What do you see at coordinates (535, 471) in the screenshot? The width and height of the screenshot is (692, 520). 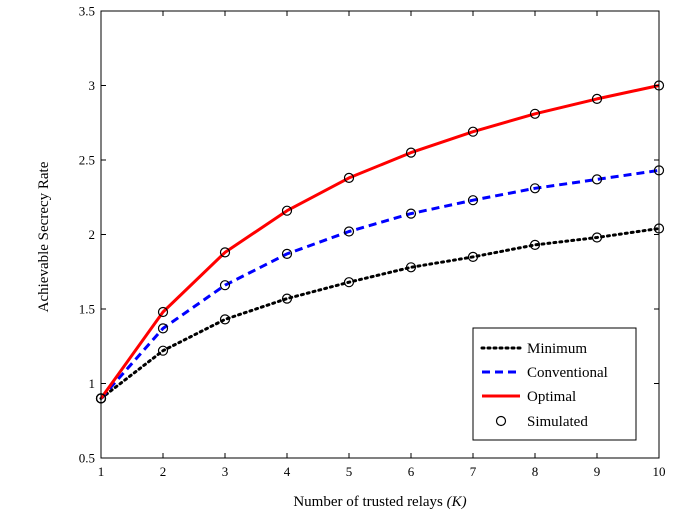 I see `x-tick-label: 8` at bounding box center [535, 471].